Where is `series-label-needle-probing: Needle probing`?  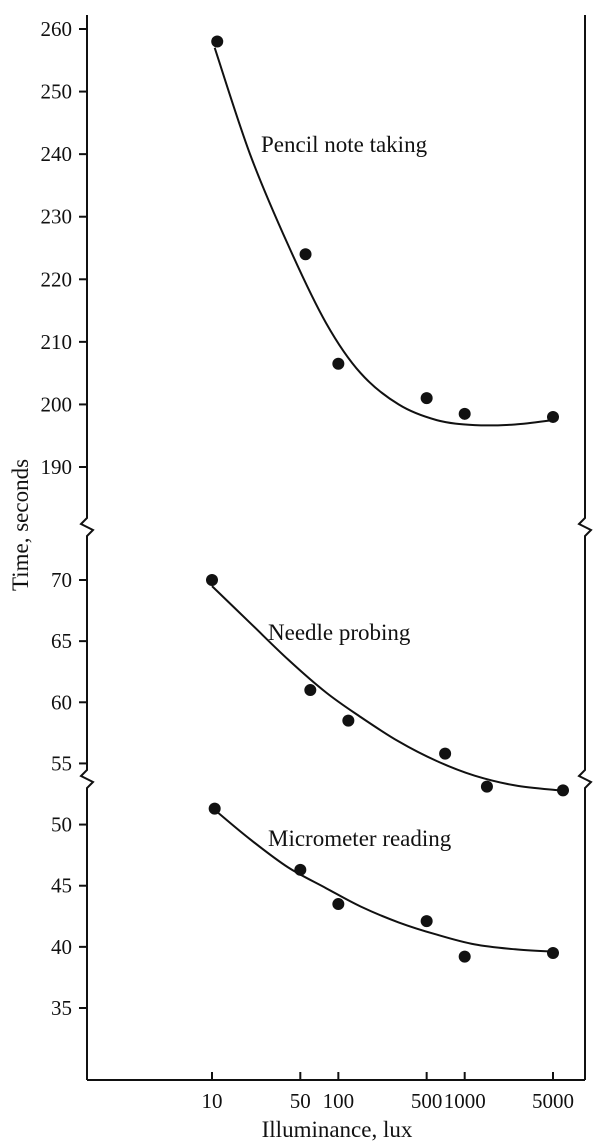
series-label-needle-probing: Needle probing is located at coordinates (339, 632).